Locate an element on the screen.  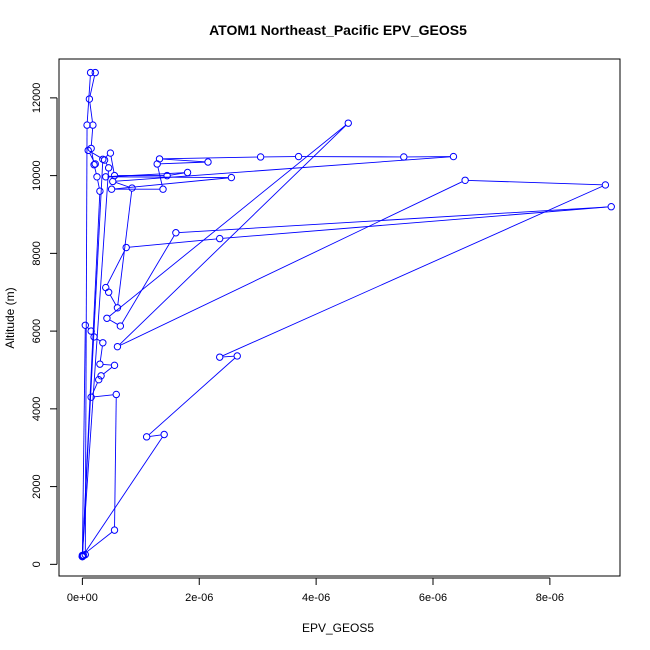
x-axis: 0e+00 2e-06 4e-06 6e-06 8e-06 is located at coordinates (315, 590).